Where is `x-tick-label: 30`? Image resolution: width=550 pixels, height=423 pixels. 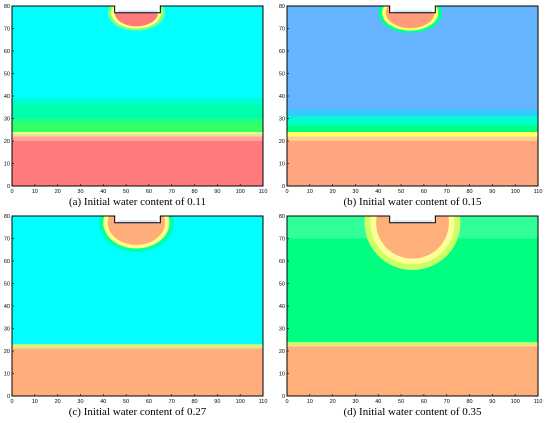
x-tick-label: 30 is located at coordinates (80, 192).